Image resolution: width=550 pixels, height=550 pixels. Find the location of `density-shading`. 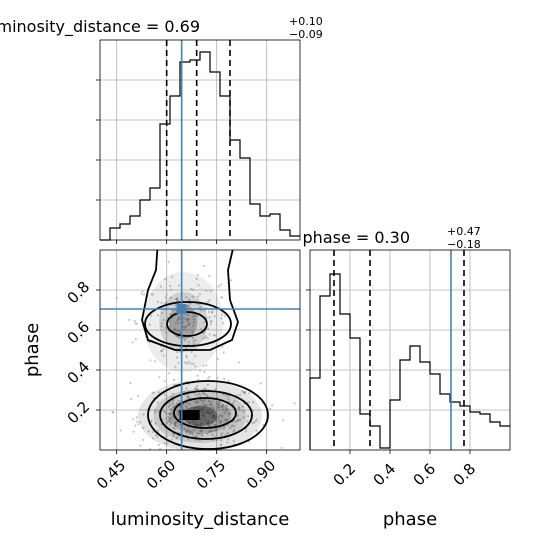

density-shading is located at coordinates (200, 361).